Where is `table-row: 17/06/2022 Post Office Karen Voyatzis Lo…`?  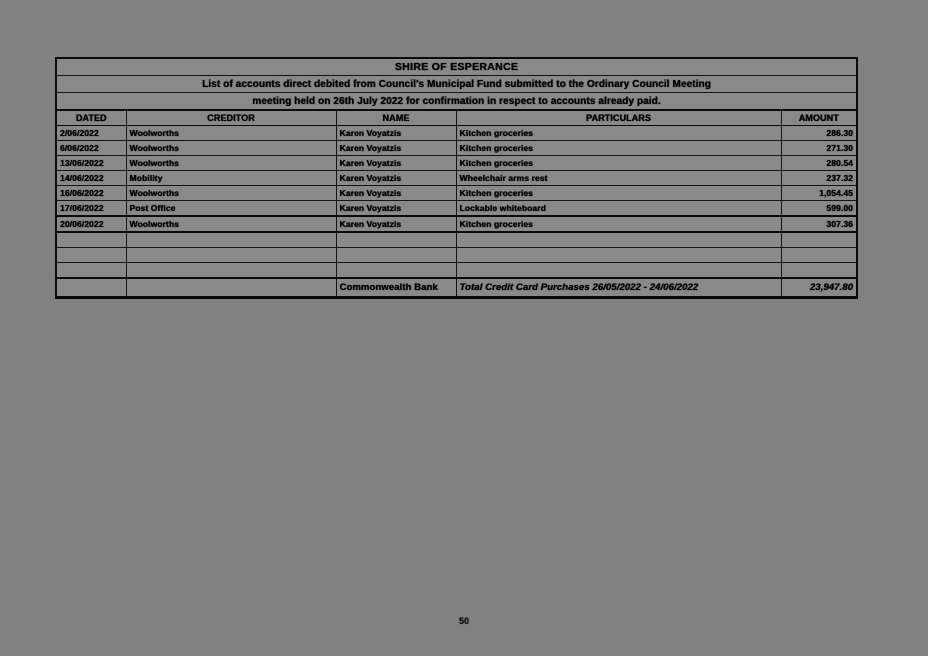
table-row: 17/06/2022 Post Office Karen Voyatzis Lo… is located at coordinates (456, 208).